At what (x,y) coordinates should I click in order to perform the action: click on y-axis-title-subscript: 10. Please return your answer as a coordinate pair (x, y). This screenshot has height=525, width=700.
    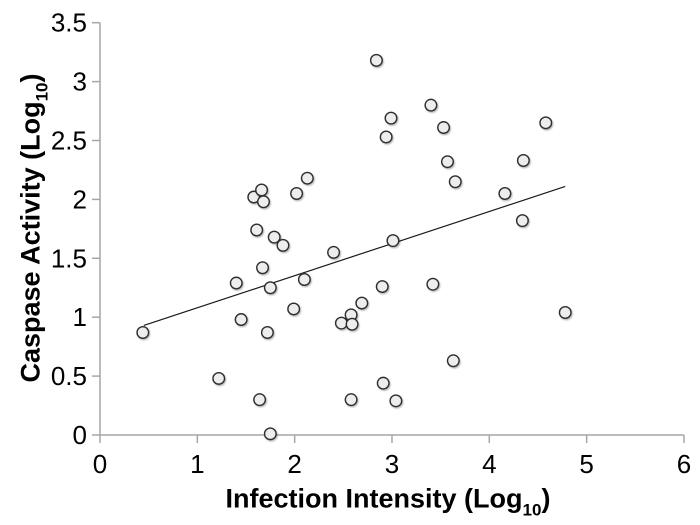
    Looking at the image, I should click on (42, 92).